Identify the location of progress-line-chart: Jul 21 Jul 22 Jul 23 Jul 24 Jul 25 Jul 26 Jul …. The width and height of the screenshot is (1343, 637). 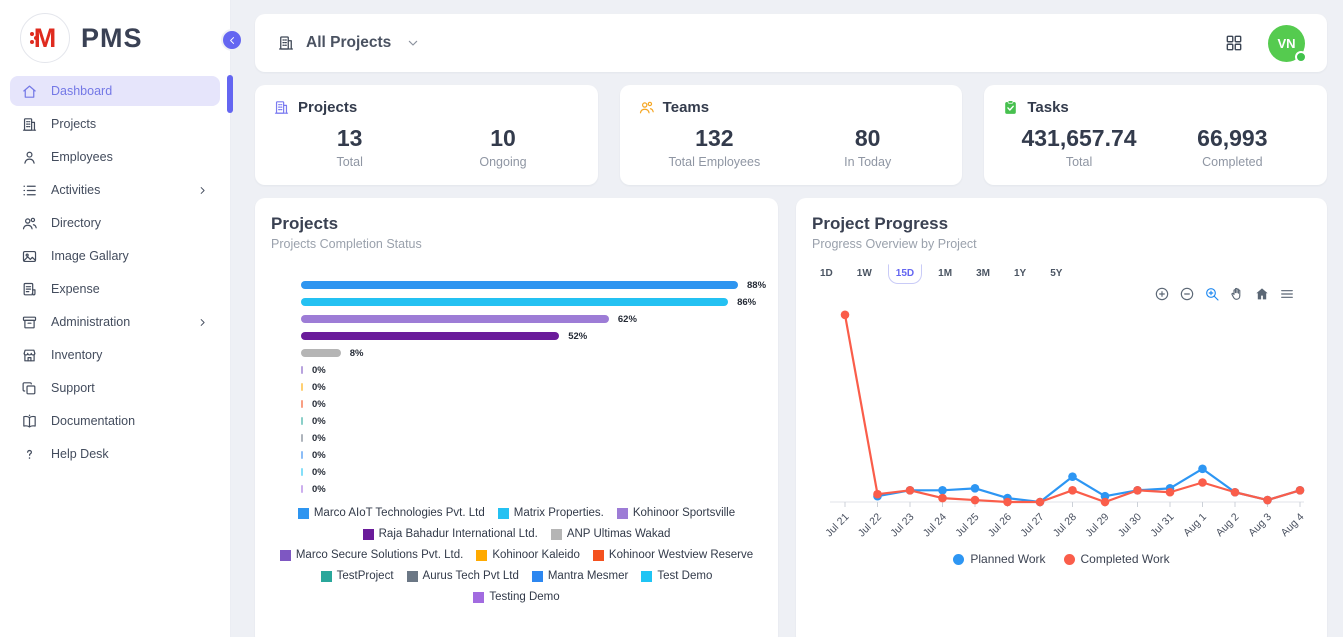
(1061, 426).